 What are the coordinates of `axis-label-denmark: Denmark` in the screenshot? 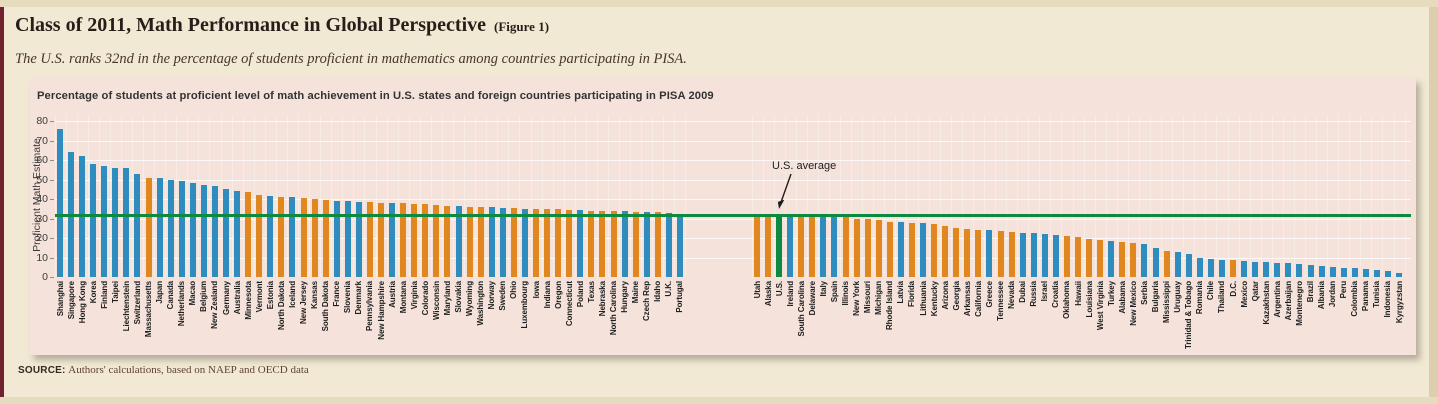 It's located at (359, 298).